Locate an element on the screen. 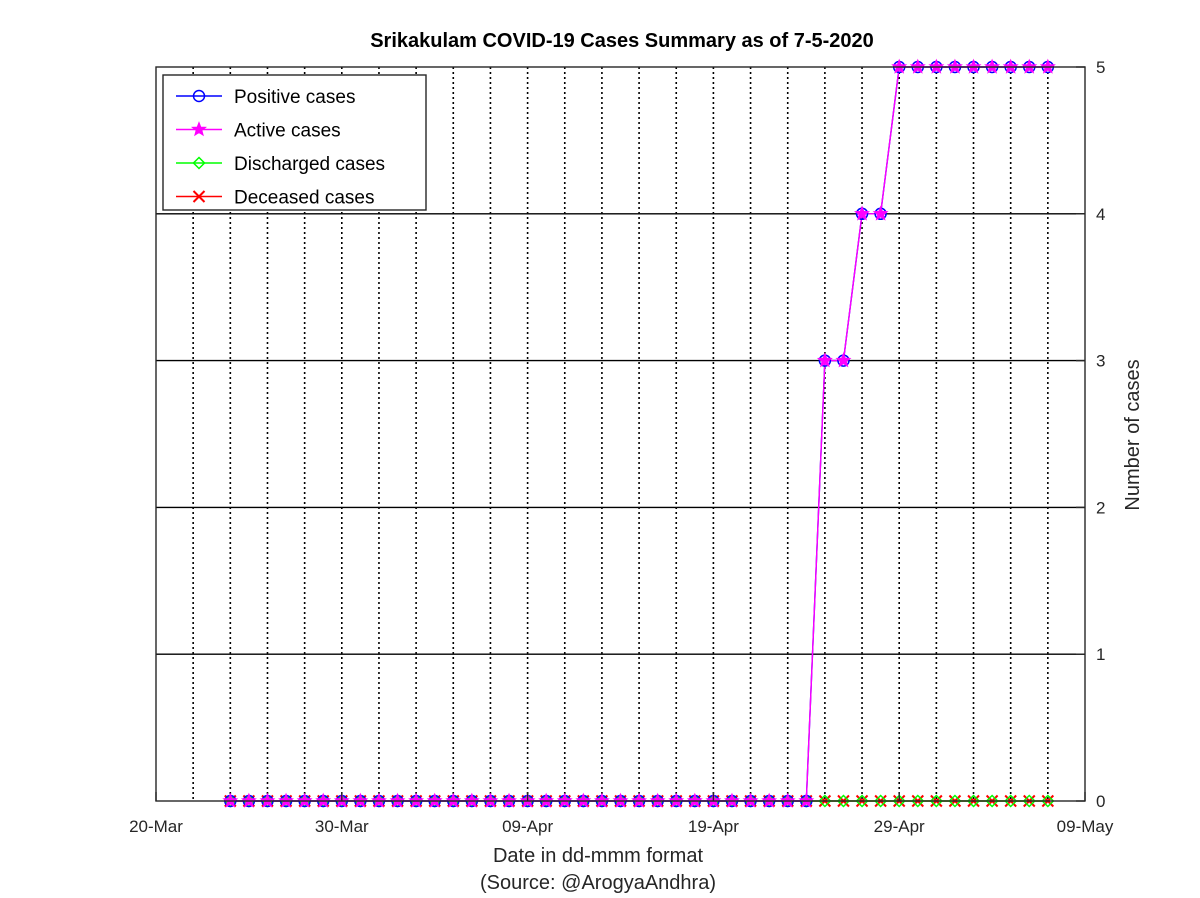  x-tick-label: 30-Mar is located at coordinates (342, 826).